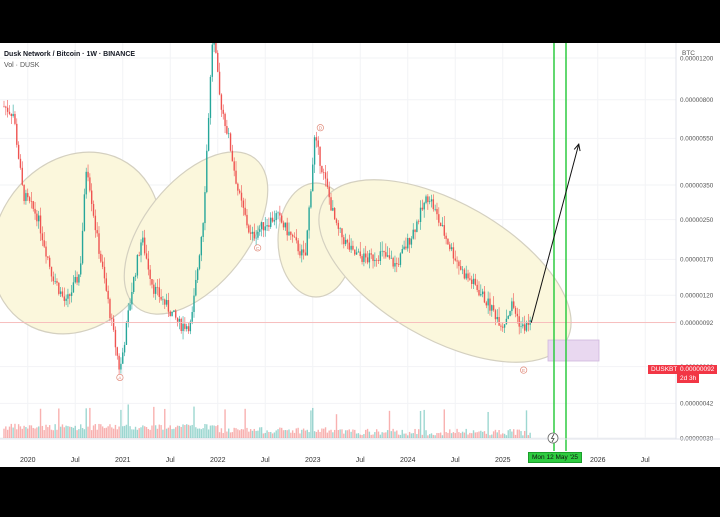 This screenshot has width=720, height=517. I want to click on lightning-icon, so click(553, 438).